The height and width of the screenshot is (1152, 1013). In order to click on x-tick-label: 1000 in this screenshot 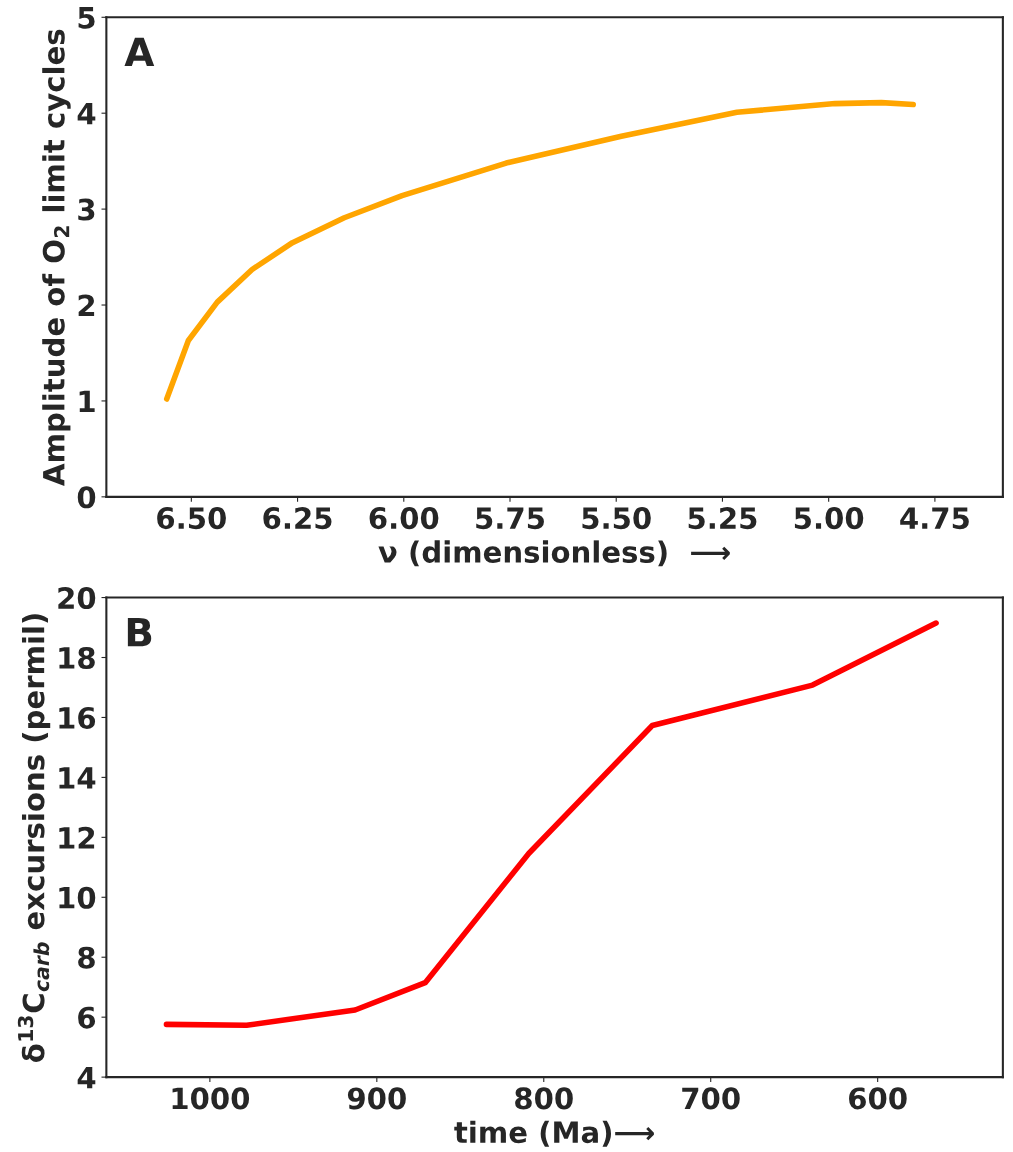, I will do `click(211, 1098)`.